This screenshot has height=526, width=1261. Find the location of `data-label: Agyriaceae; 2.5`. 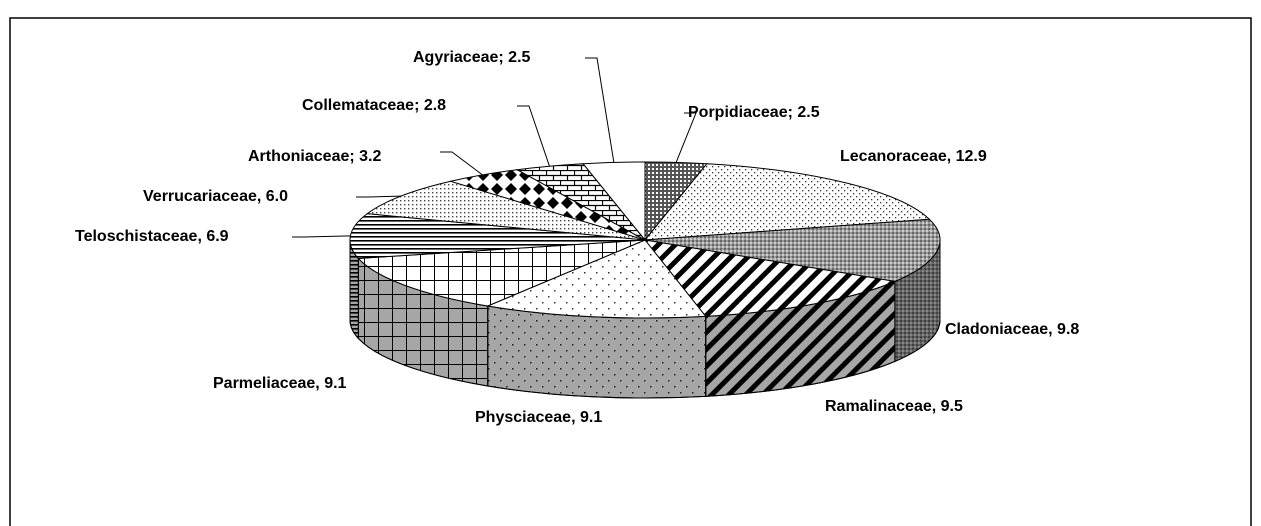

data-label: Agyriaceae; 2.5 is located at coordinates (472, 57).